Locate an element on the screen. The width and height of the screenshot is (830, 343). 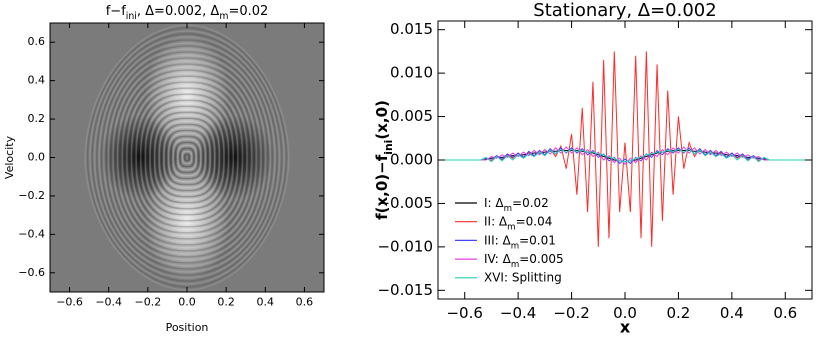
text-part: (x,0) is located at coordinates (382, 120).